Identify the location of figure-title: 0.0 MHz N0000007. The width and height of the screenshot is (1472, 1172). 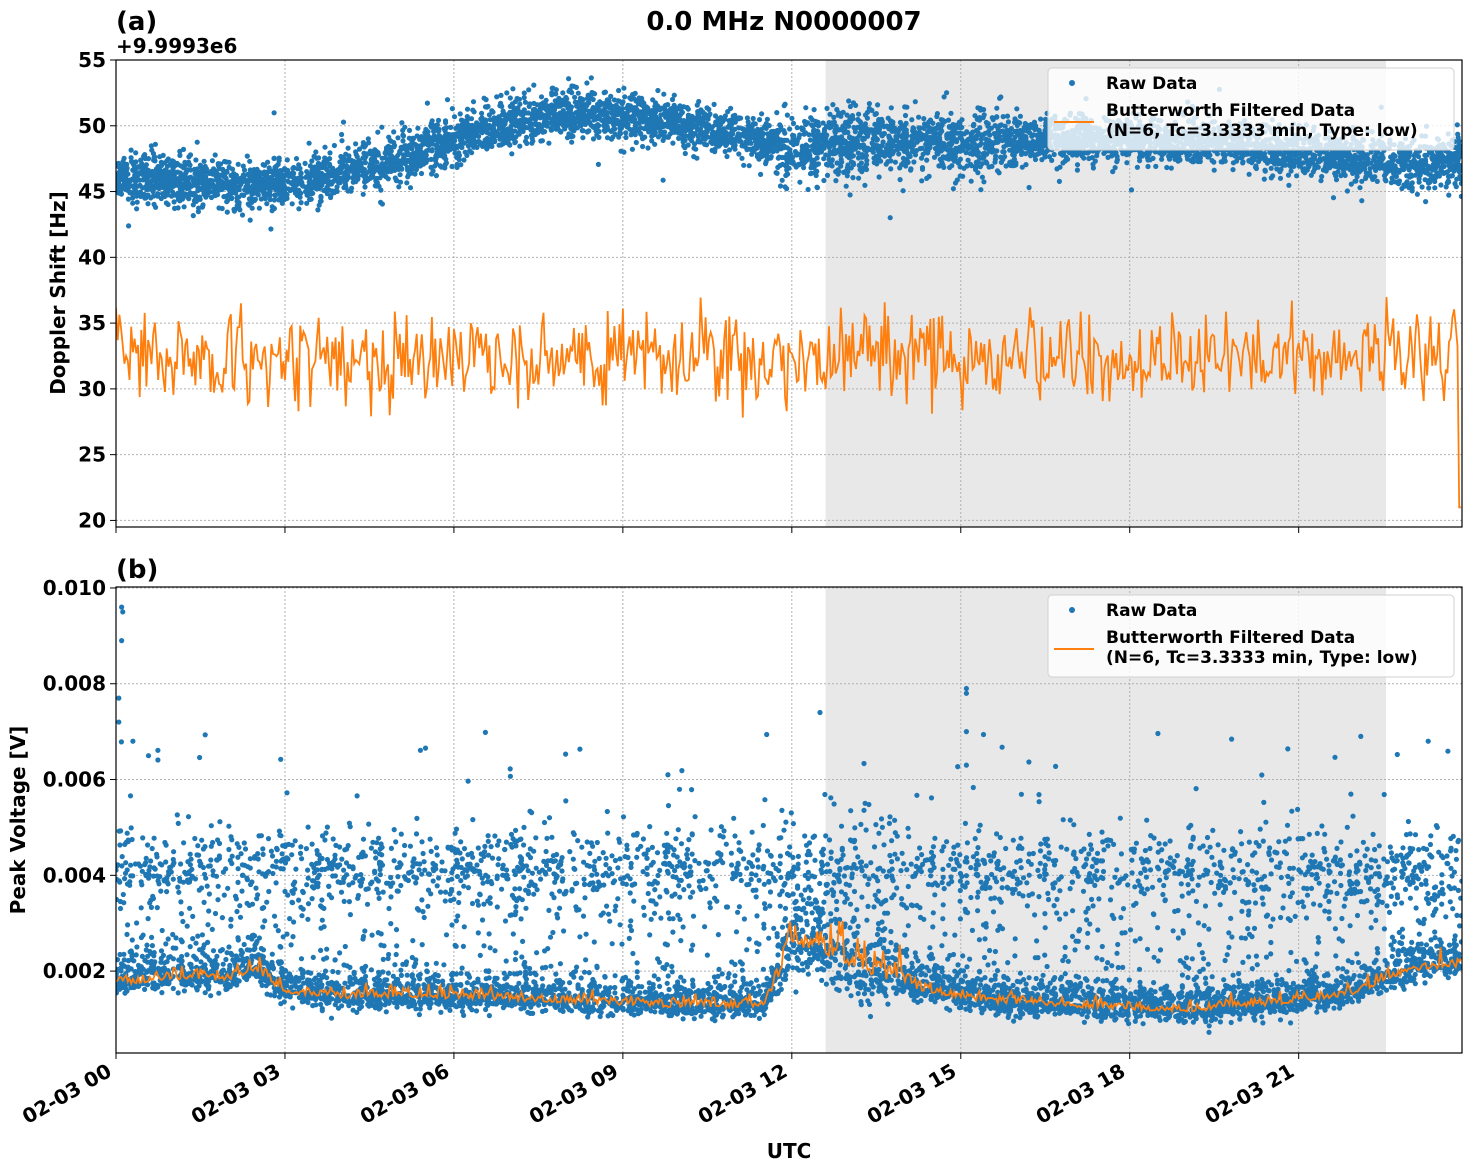
(783, 22).